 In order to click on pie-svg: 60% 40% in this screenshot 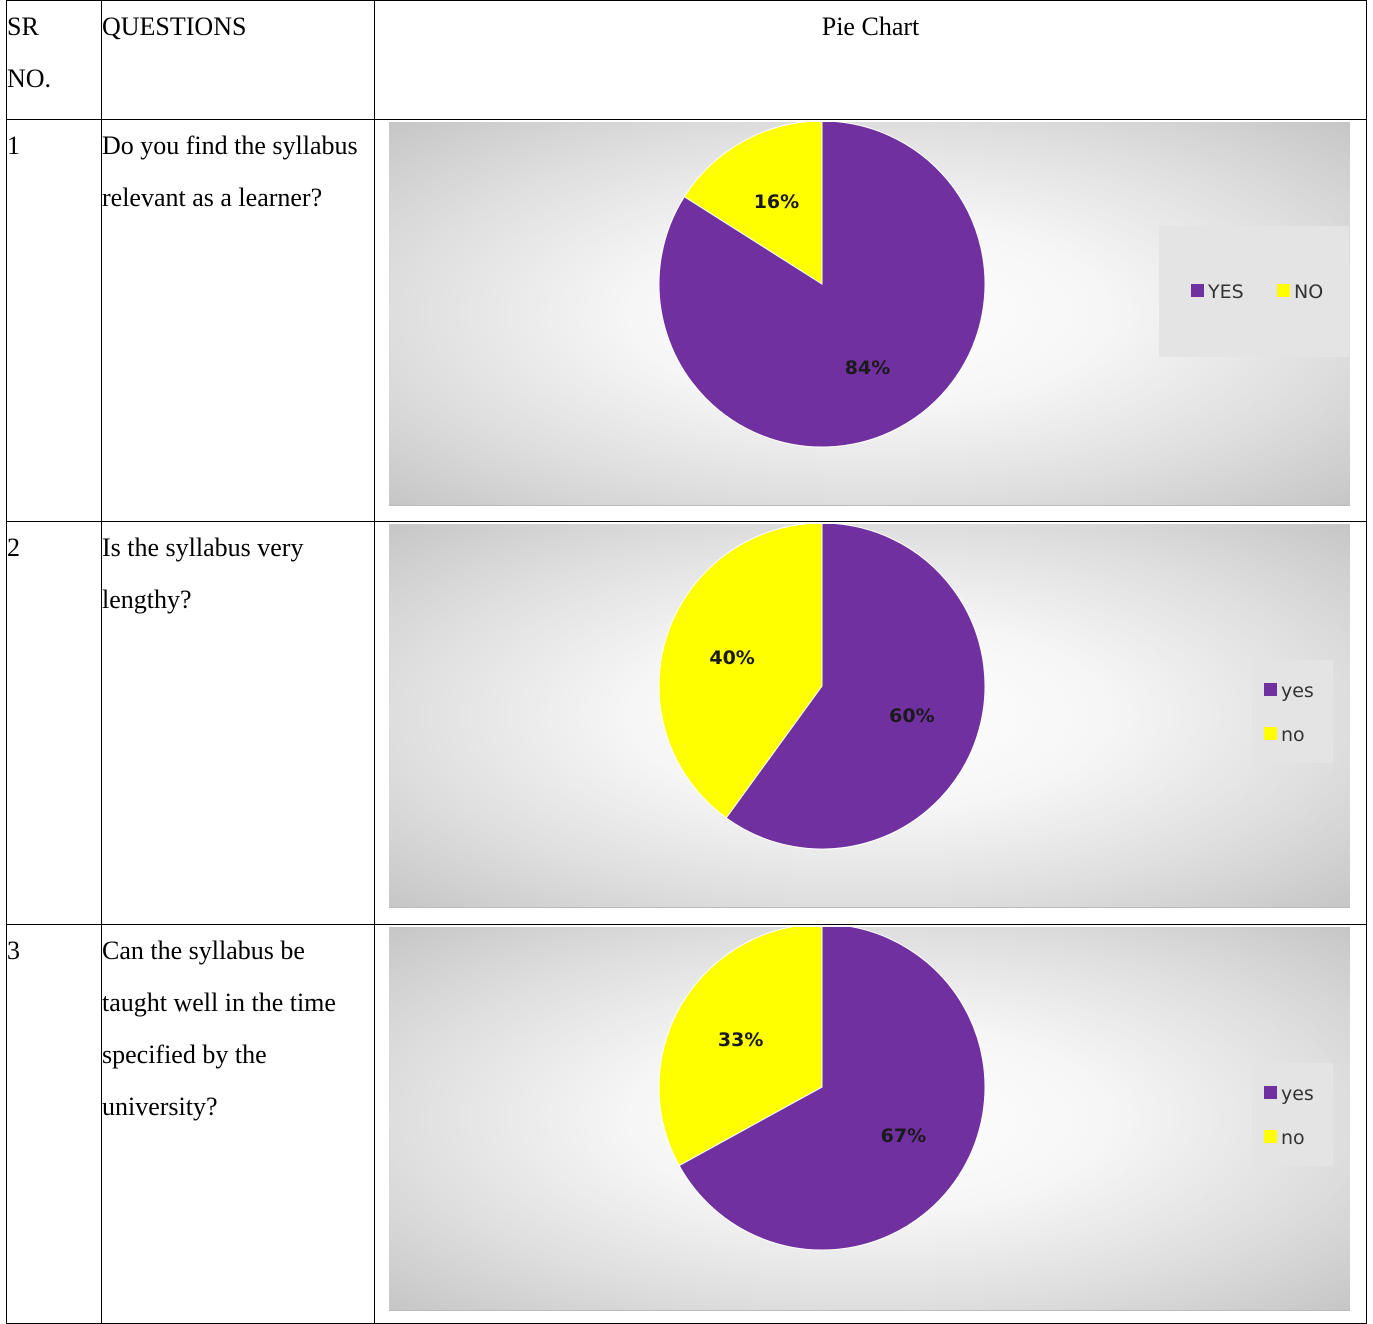, I will do `click(822, 687)`.